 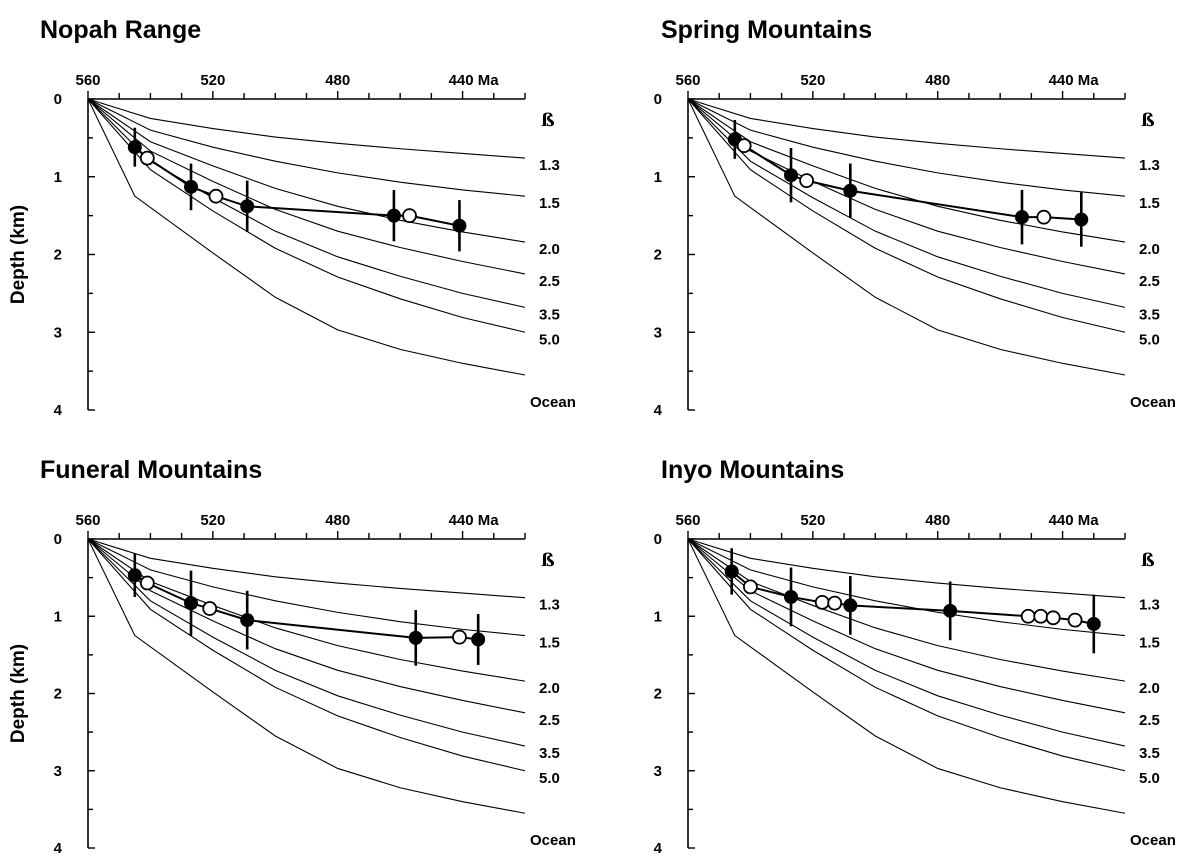 What do you see at coordinates (752, 470) in the screenshot?
I see `panel-title: Inyo Mountains` at bounding box center [752, 470].